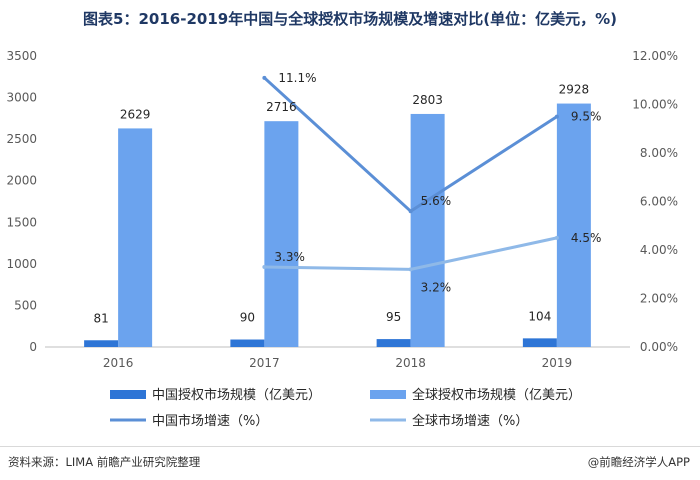 This screenshot has height=480, width=700. Describe the element at coordinates (135, 114) in the screenshot. I see `bar-global-label: 2629` at that location.